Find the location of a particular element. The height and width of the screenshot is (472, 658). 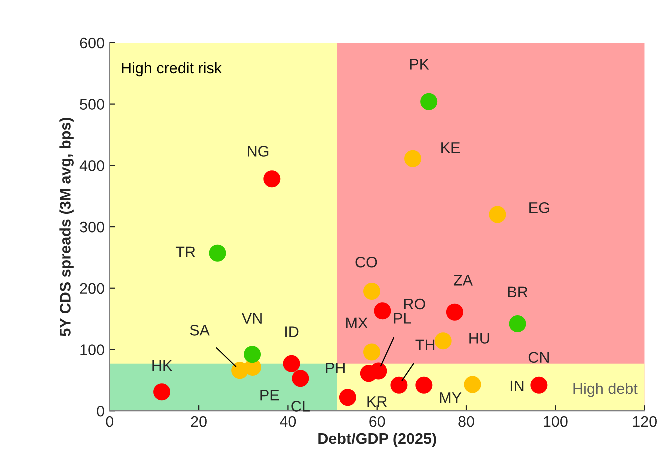

annotation: CO is located at coordinates (367, 262).